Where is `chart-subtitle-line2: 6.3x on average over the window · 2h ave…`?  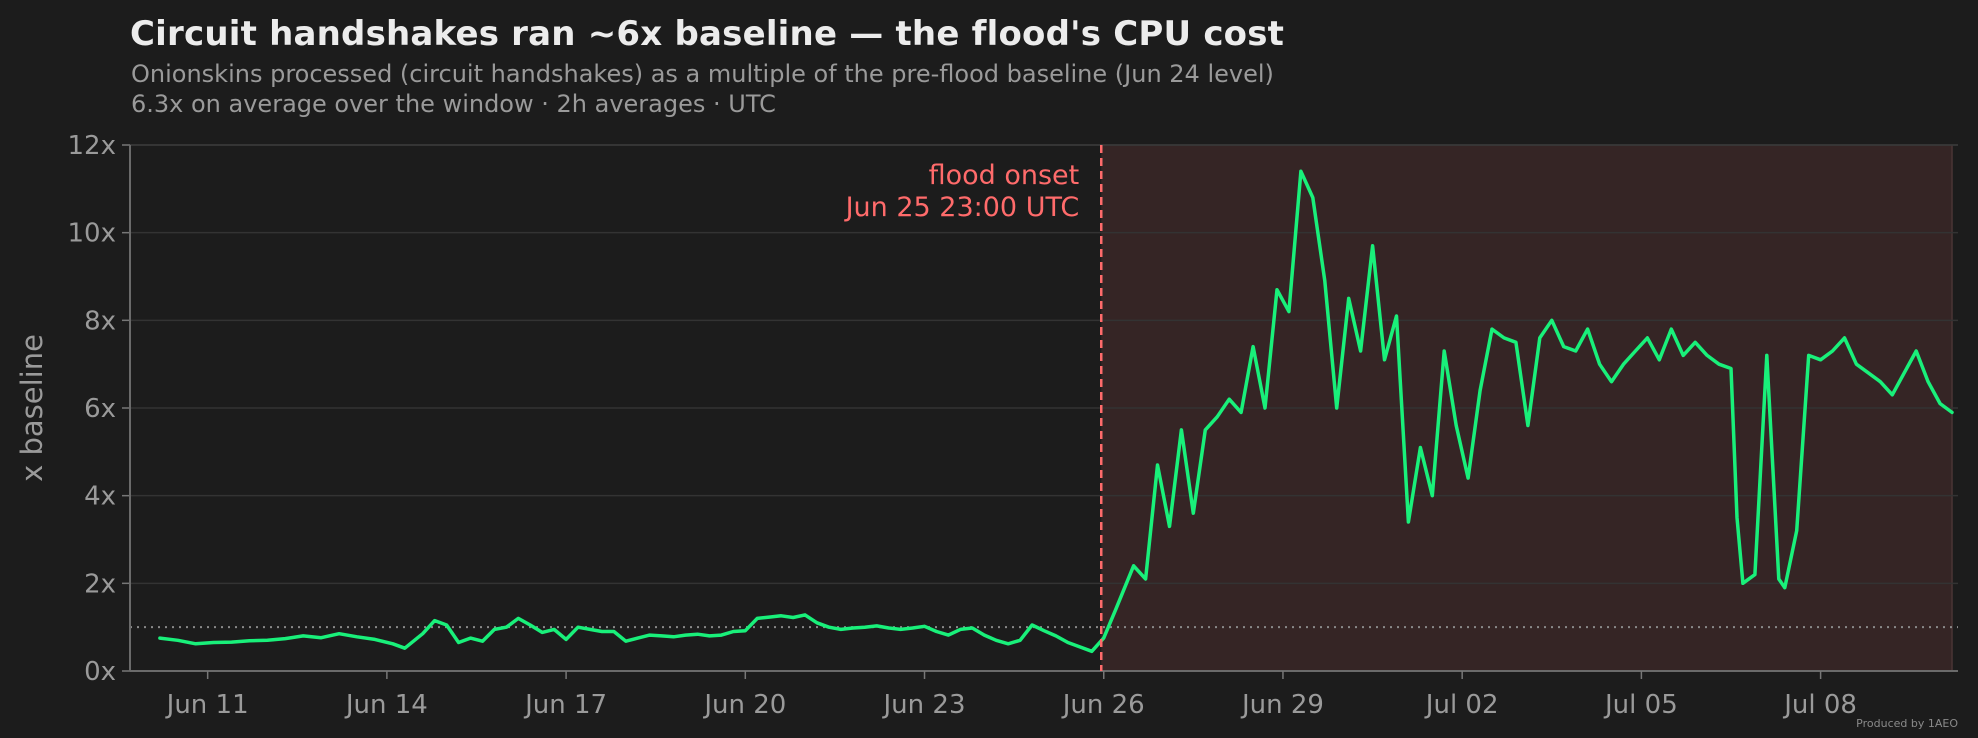 chart-subtitle-line2: 6.3x on average over the window · 2h ave… is located at coordinates (453, 104).